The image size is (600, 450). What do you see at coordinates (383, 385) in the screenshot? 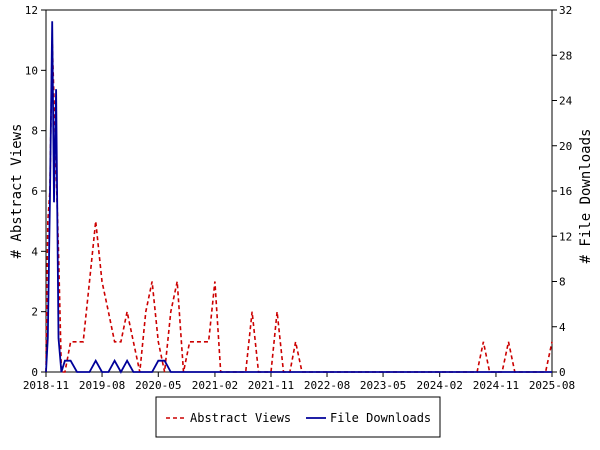
I see `x-axis-tick-label: 2023-05` at bounding box center [383, 385].